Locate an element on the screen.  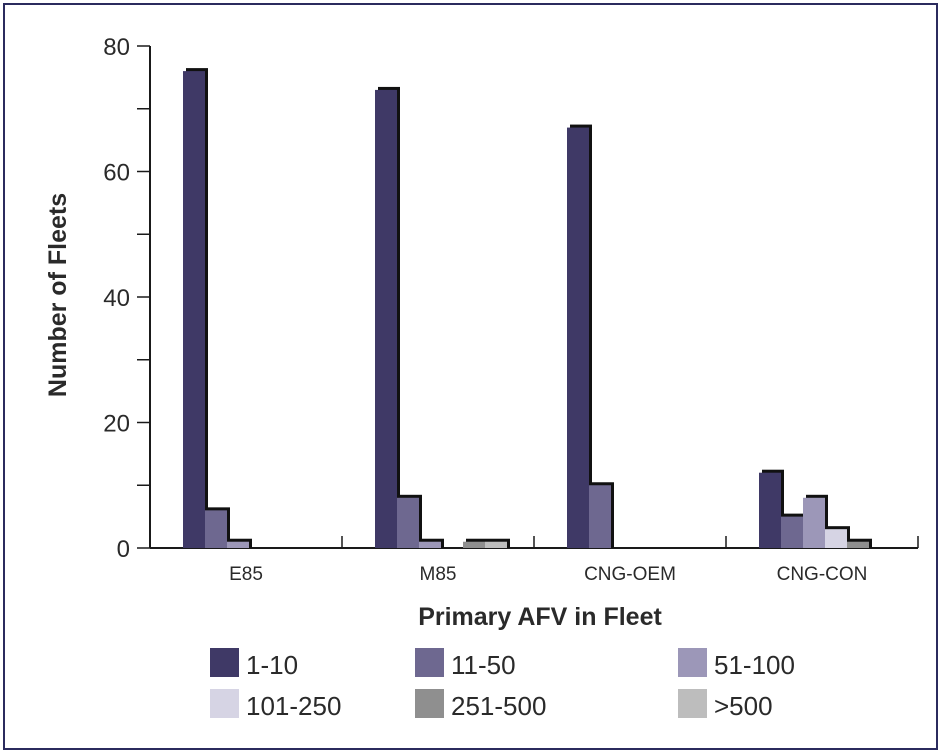
legend-label: 51-100 is located at coordinates (754, 665).